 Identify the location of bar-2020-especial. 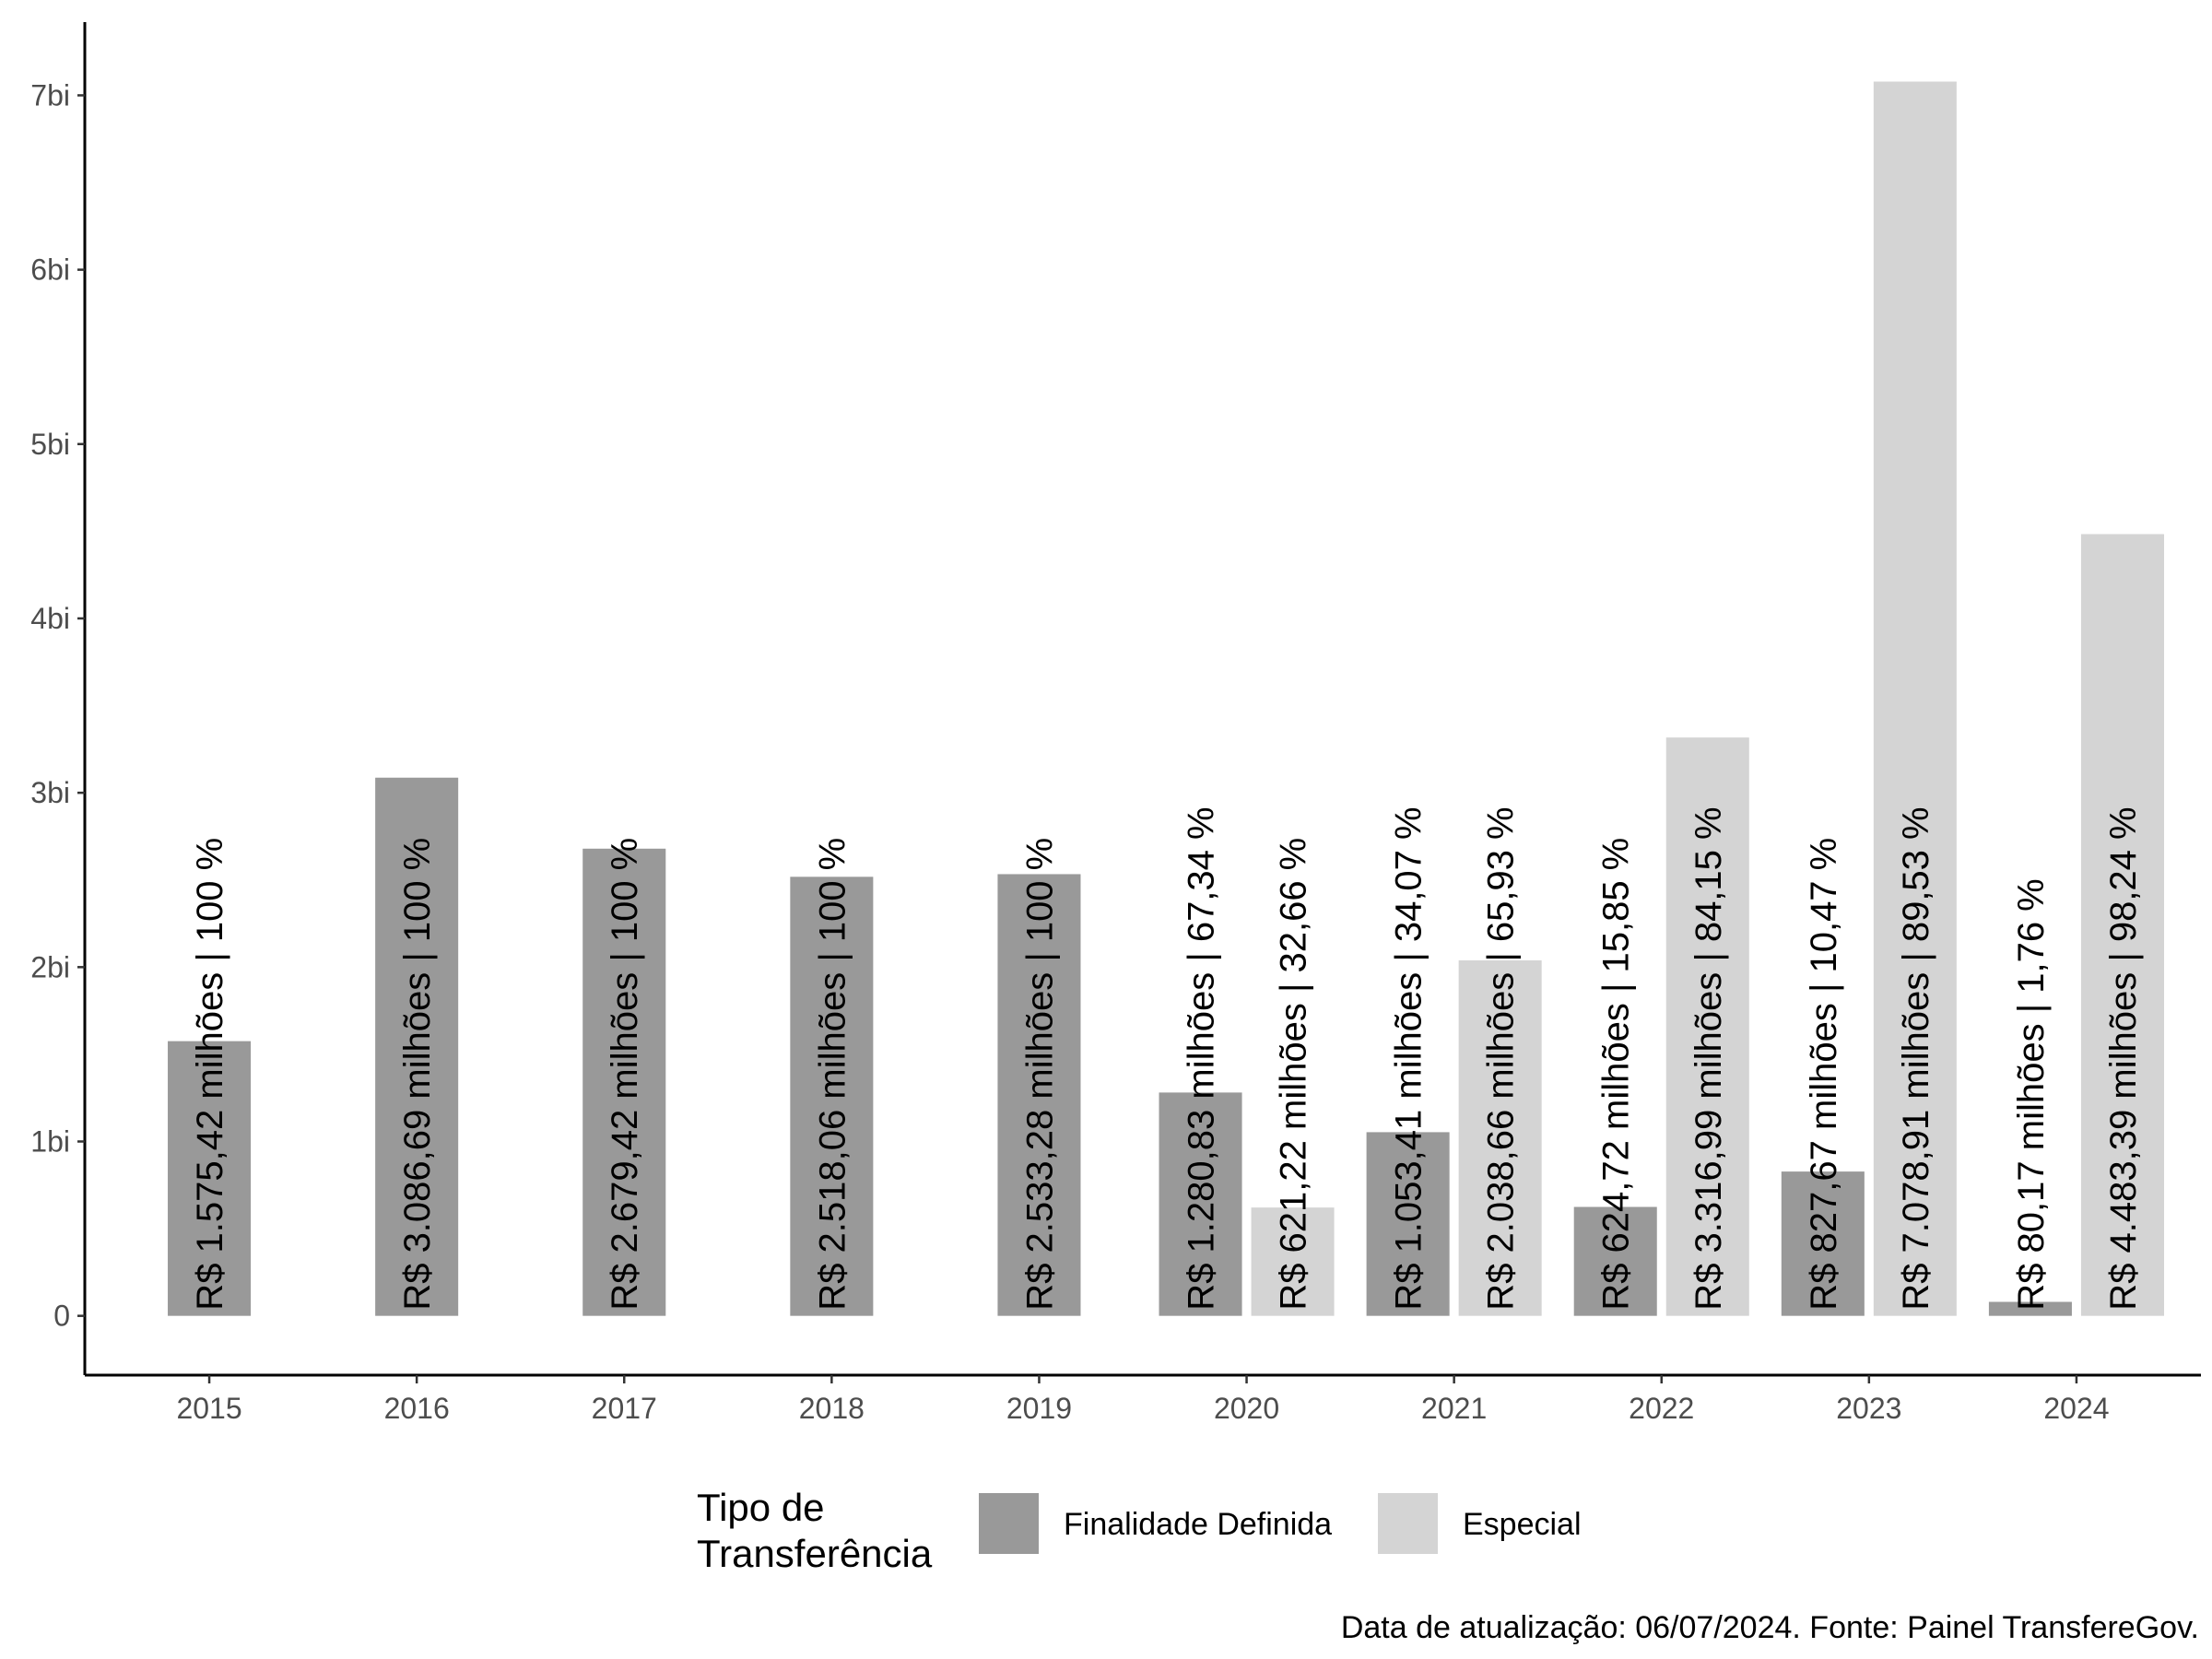
(1293, 1261).